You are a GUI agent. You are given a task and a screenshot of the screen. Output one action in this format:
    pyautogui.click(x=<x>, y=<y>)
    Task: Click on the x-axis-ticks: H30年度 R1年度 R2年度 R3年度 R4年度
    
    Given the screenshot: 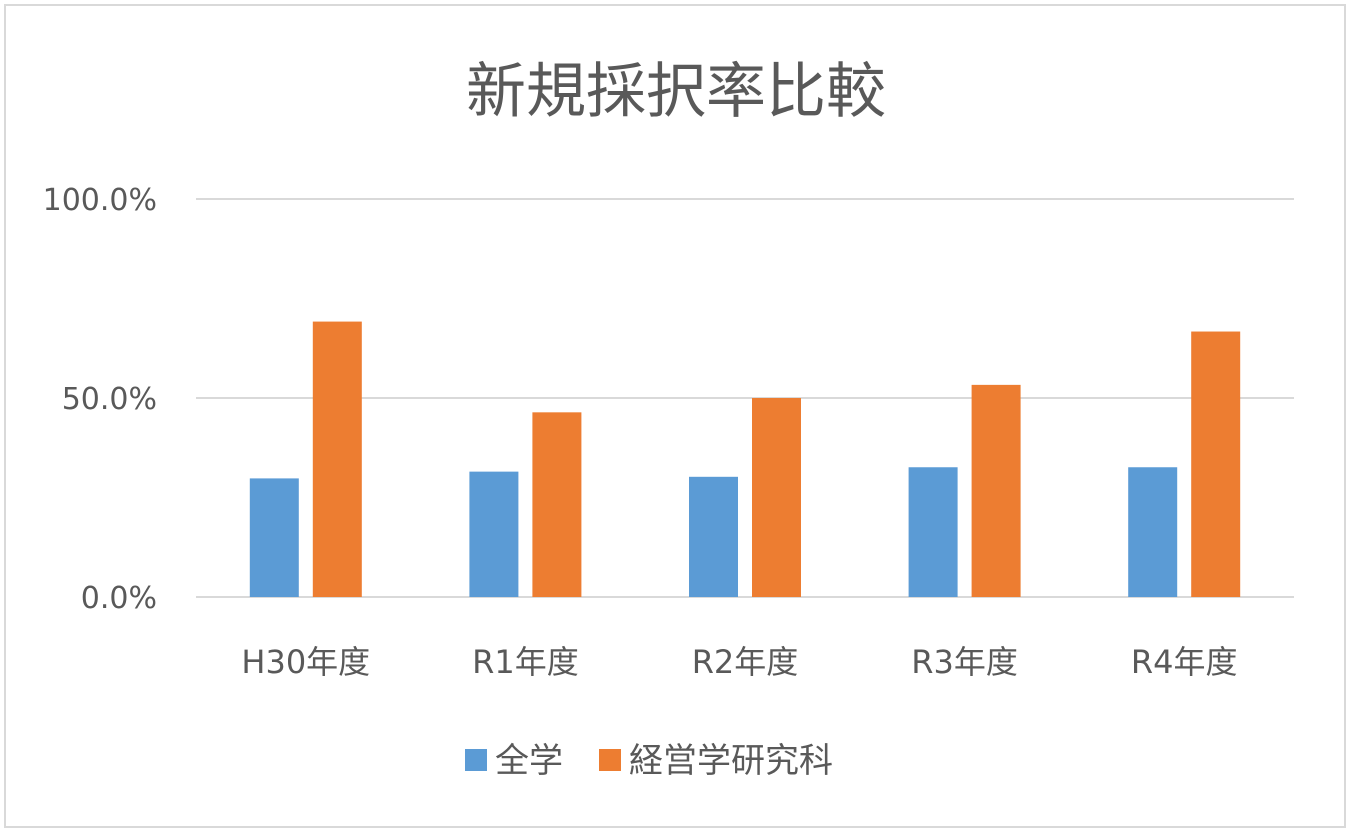 What is the action you would take?
    pyautogui.click(x=739, y=662)
    